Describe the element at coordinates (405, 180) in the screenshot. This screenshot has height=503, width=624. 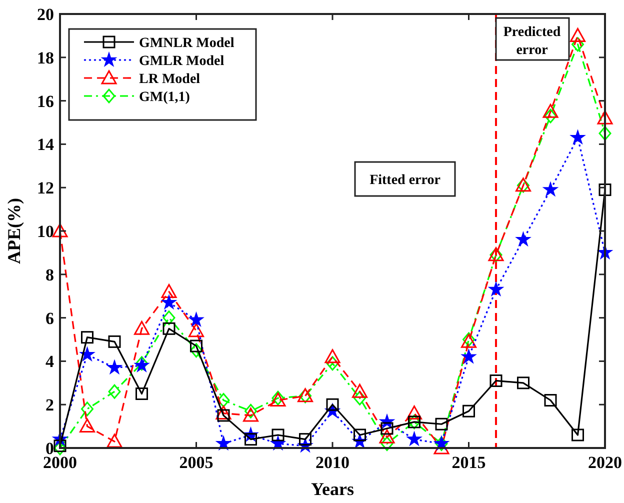
I see `annotation: Fitted error` at that location.